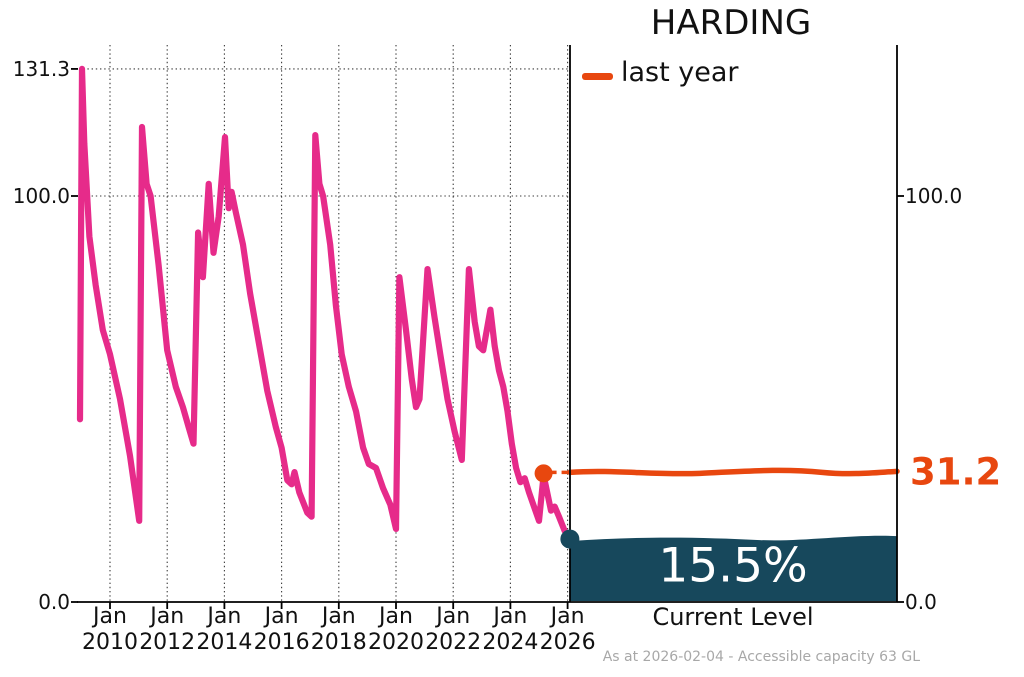 This screenshot has height=677, width=1024. Describe the element at coordinates (733, 472) in the screenshot. I see `last-year-line` at that location.